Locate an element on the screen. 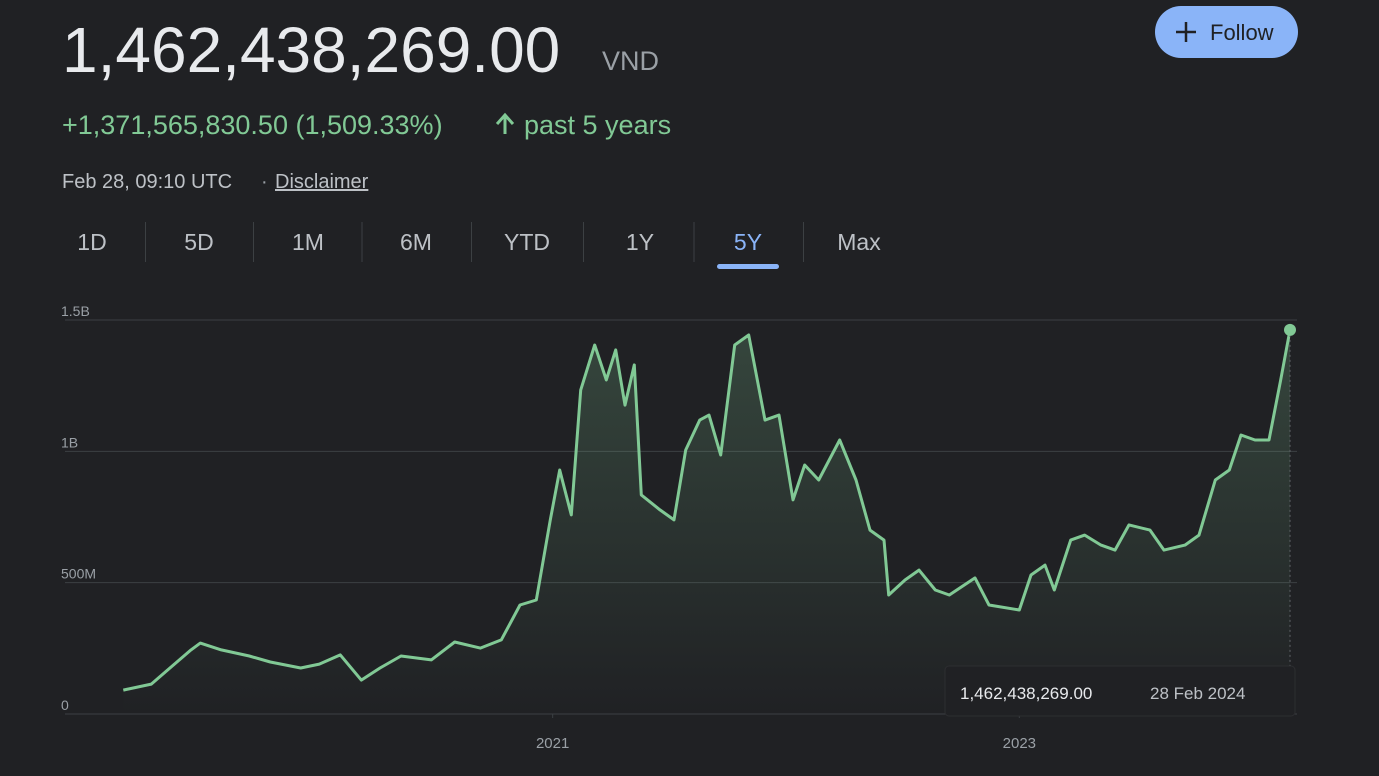 The image size is (1379, 776). follow-label: Follow is located at coordinates (1242, 32).